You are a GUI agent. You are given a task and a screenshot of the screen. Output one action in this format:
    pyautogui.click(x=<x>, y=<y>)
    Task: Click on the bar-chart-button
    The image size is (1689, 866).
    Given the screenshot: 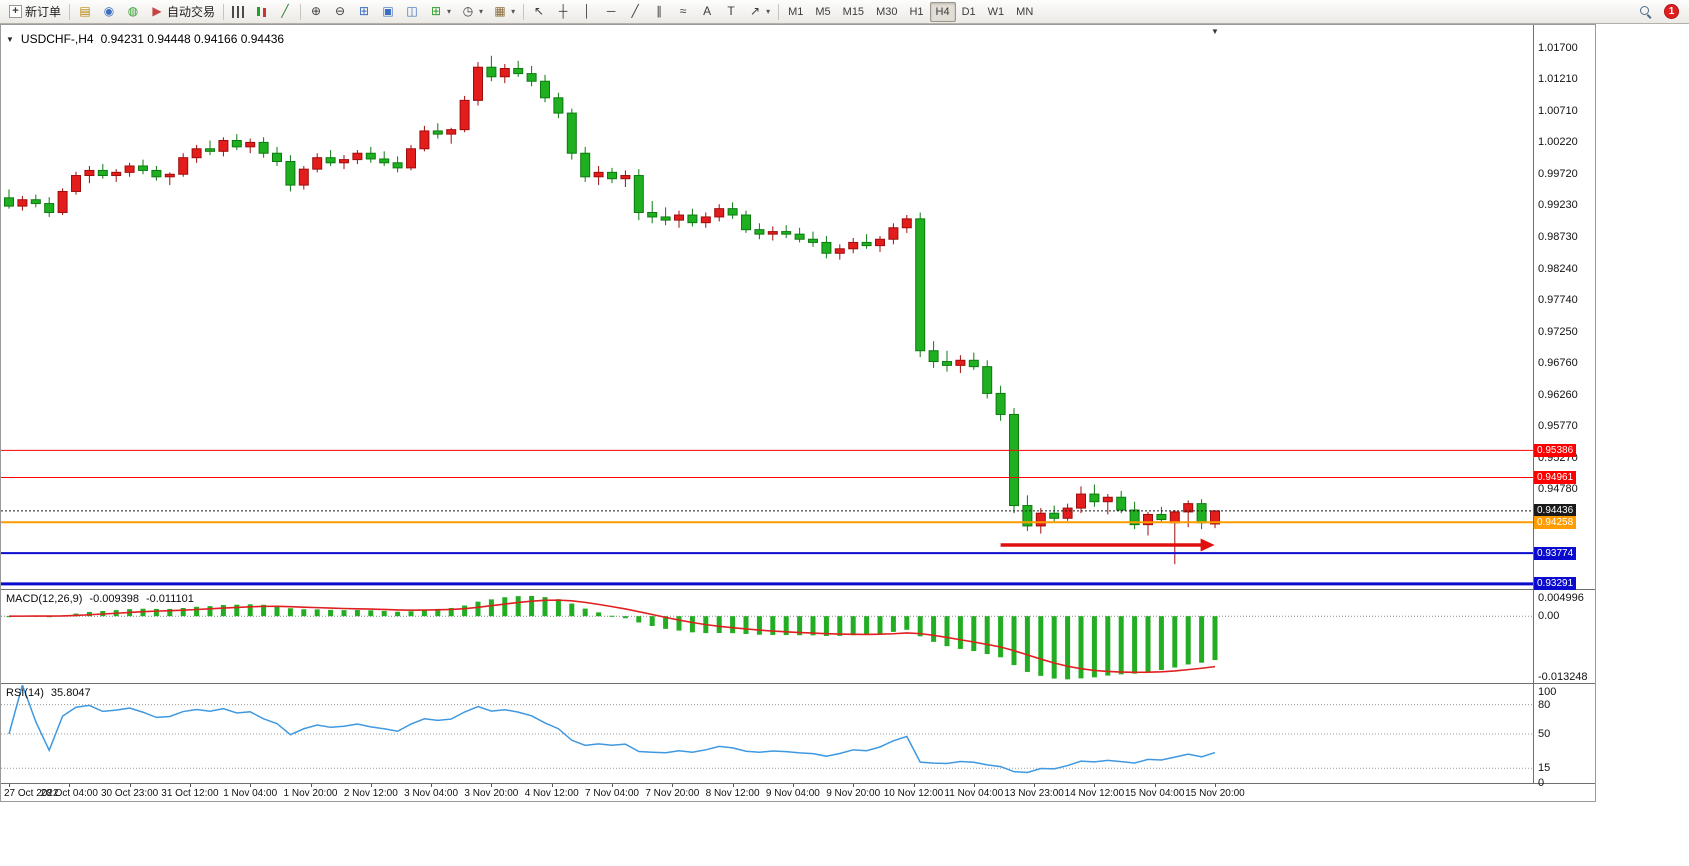 What is the action you would take?
    pyautogui.click(x=238, y=12)
    